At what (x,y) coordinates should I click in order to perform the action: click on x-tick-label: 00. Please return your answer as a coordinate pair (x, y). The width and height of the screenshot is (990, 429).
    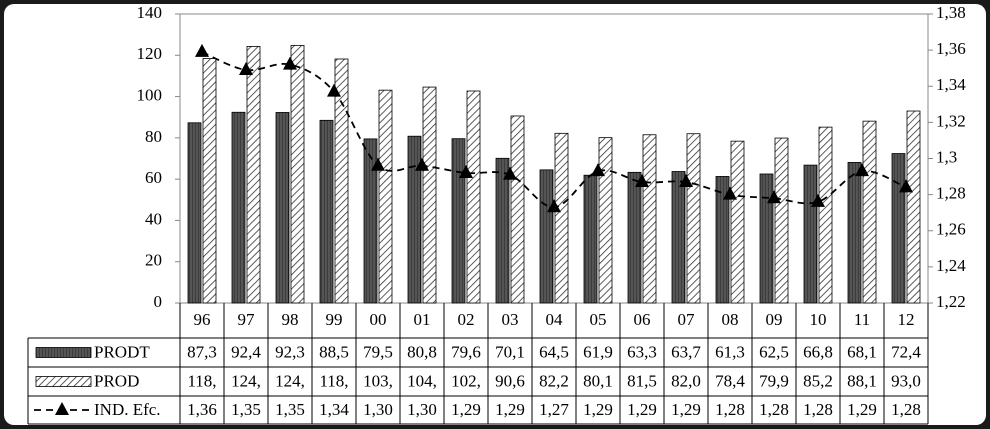
    Looking at the image, I should click on (378, 319).